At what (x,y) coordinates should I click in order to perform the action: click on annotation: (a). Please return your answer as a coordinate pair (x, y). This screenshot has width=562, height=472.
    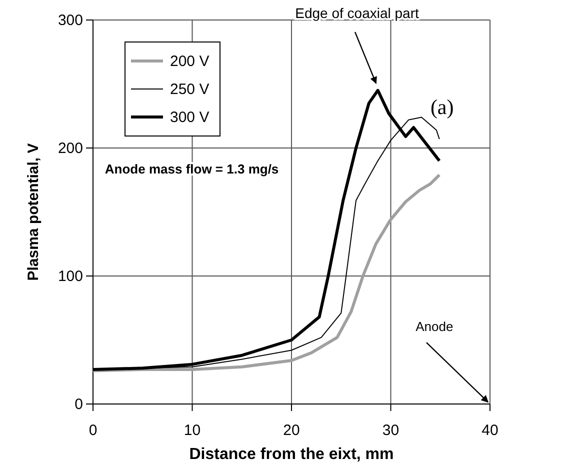
    Looking at the image, I should click on (442, 107).